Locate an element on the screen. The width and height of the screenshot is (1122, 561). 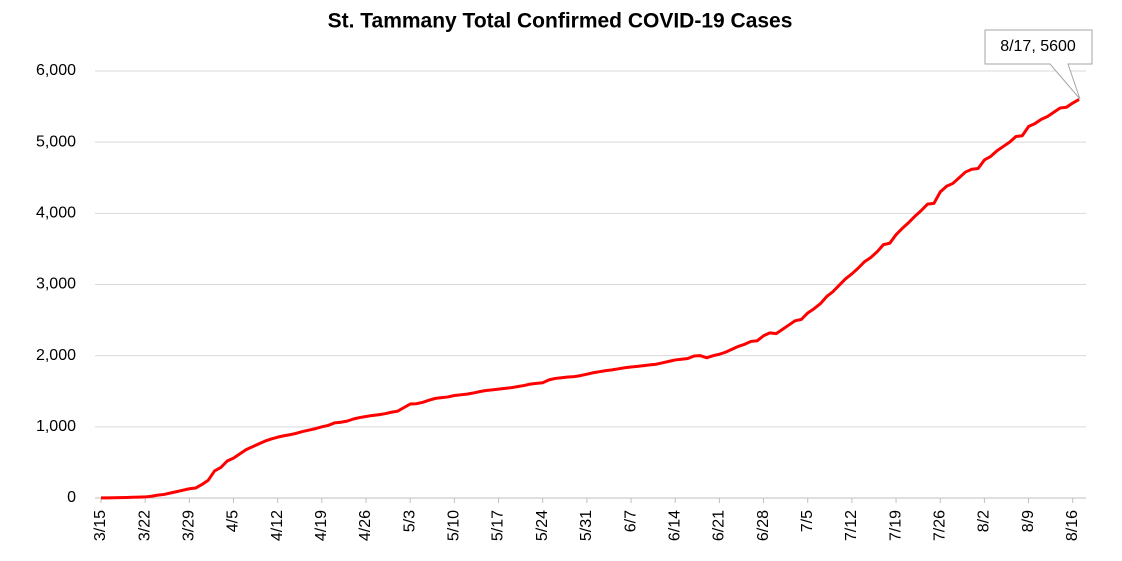
x-tick-label: 4/12 is located at coordinates (277, 525).